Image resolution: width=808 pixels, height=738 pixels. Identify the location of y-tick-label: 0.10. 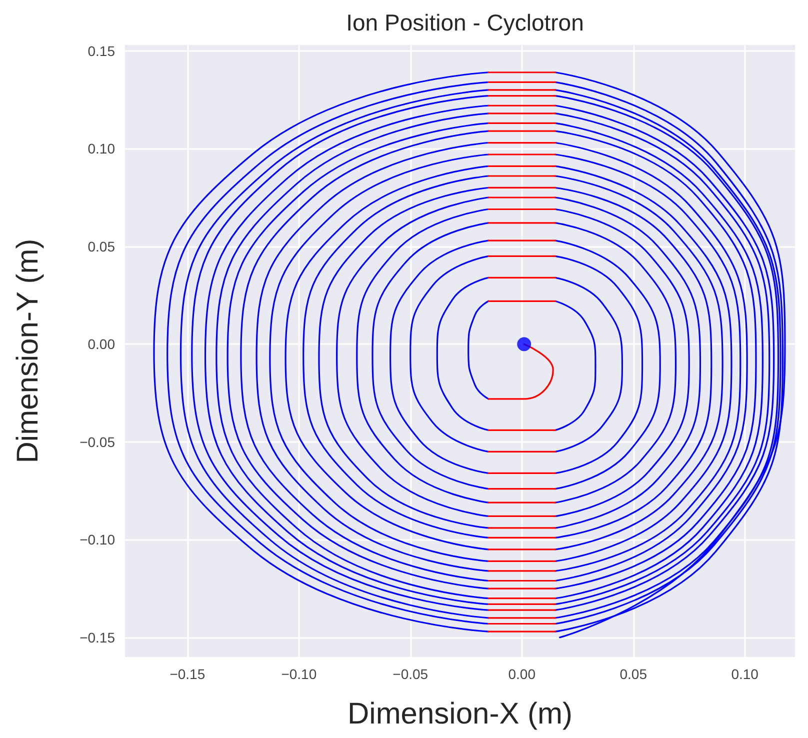
(102, 148).